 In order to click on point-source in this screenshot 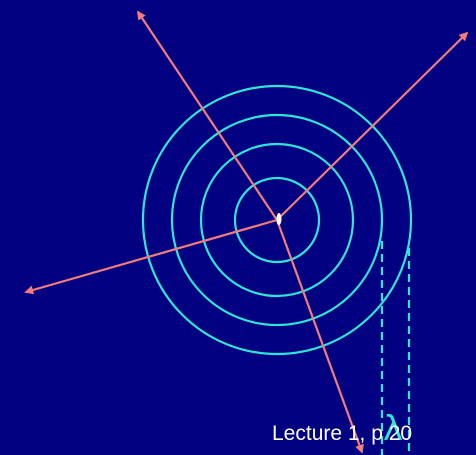, I will do `click(279, 219)`.